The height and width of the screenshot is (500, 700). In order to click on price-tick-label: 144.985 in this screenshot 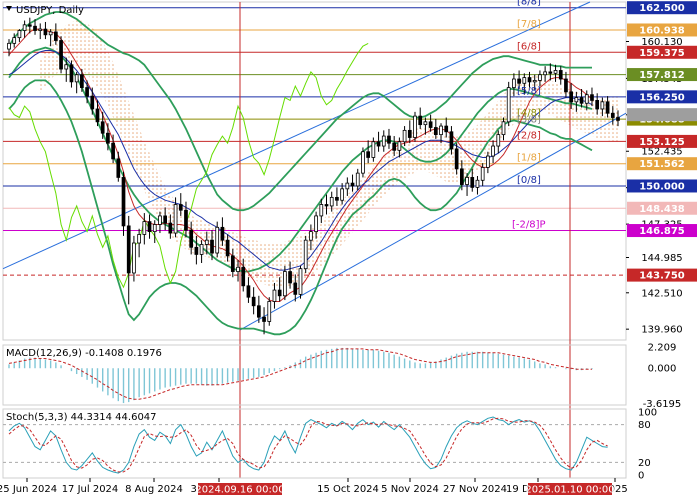, I will do `click(661, 258)`.